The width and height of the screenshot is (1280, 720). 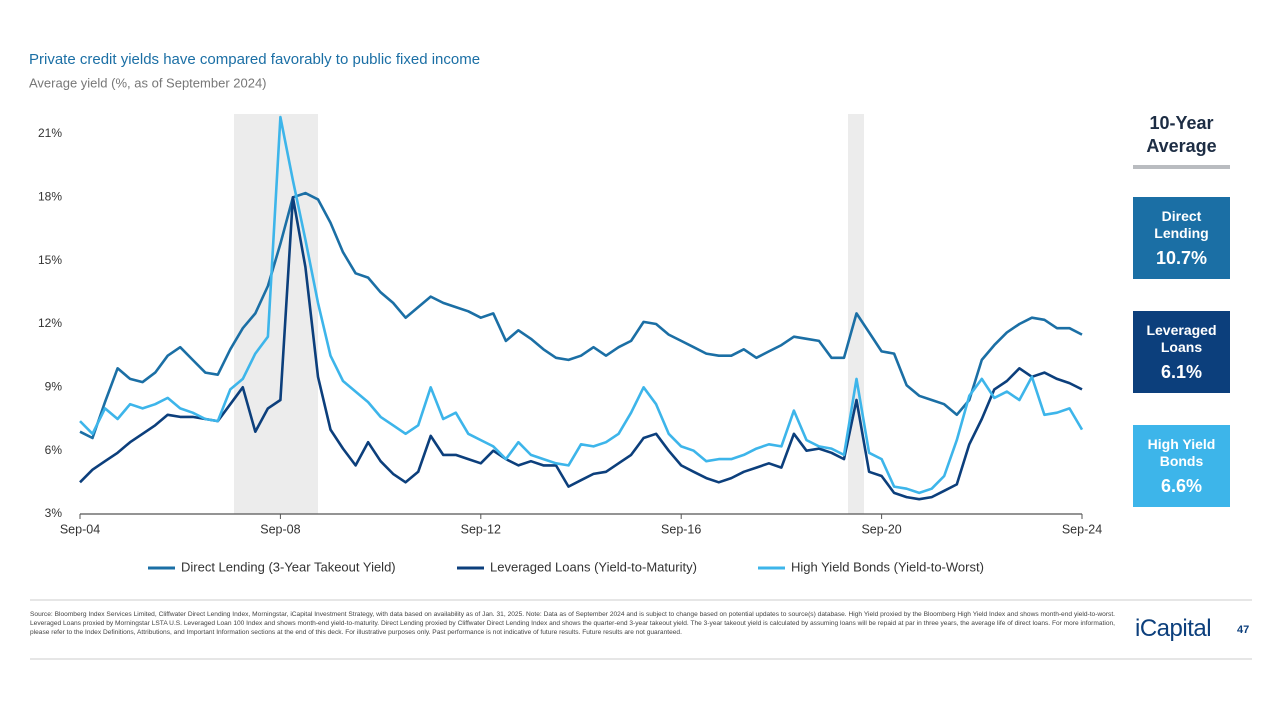 I want to click on average-box: Leveraged Loans 6.1%, so click(x=1181, y=352).